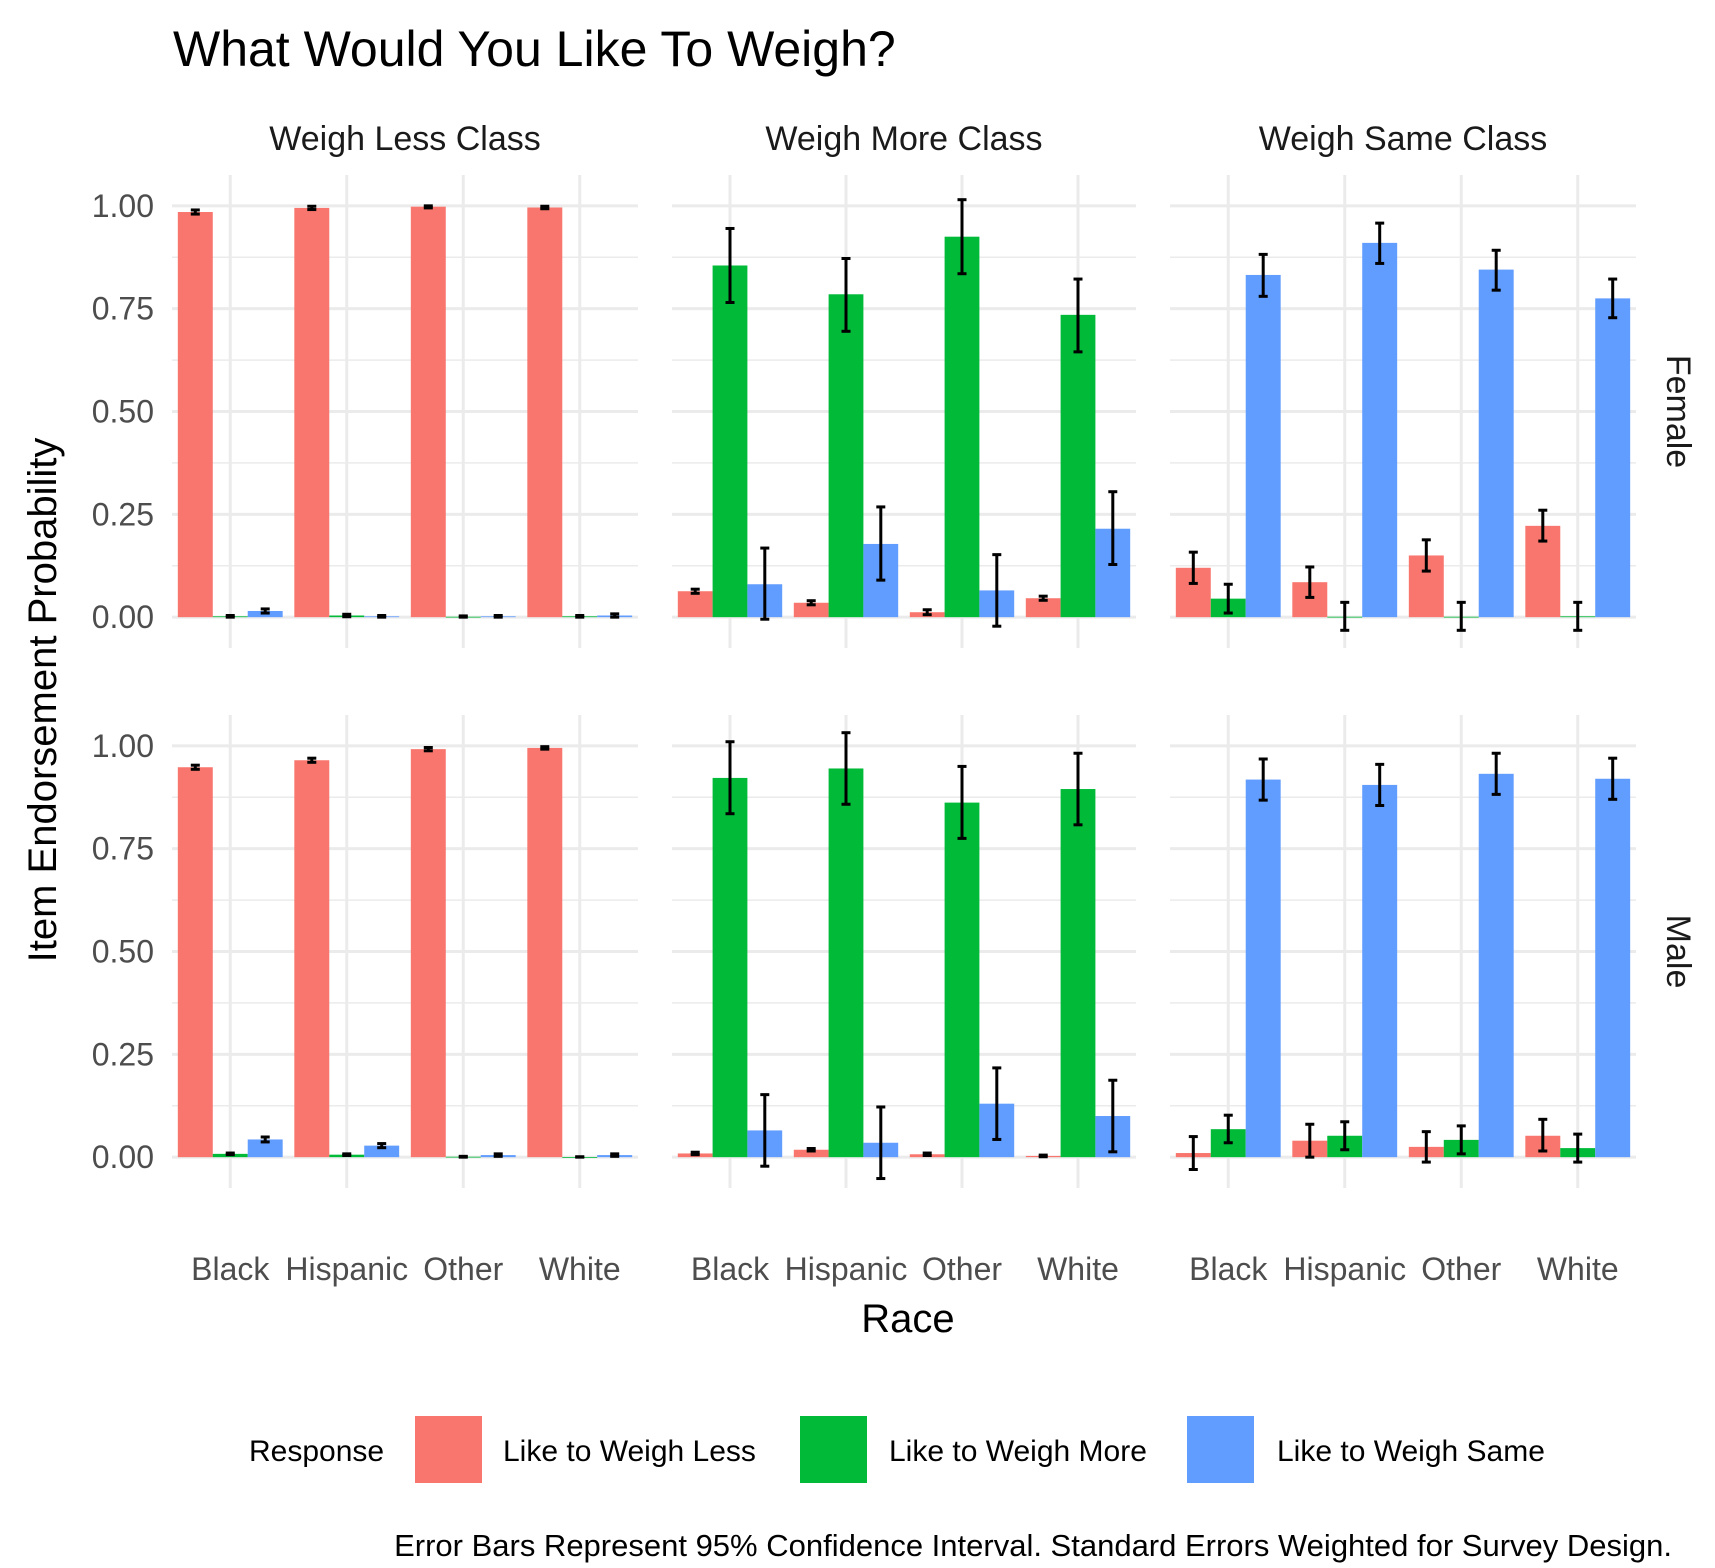 This screenshot has width=1715, height=1568. Describe the element at coordinates (903, 139) in the screenshot. I see `strip-weigh-more-class: Weigh More Class` at that location.